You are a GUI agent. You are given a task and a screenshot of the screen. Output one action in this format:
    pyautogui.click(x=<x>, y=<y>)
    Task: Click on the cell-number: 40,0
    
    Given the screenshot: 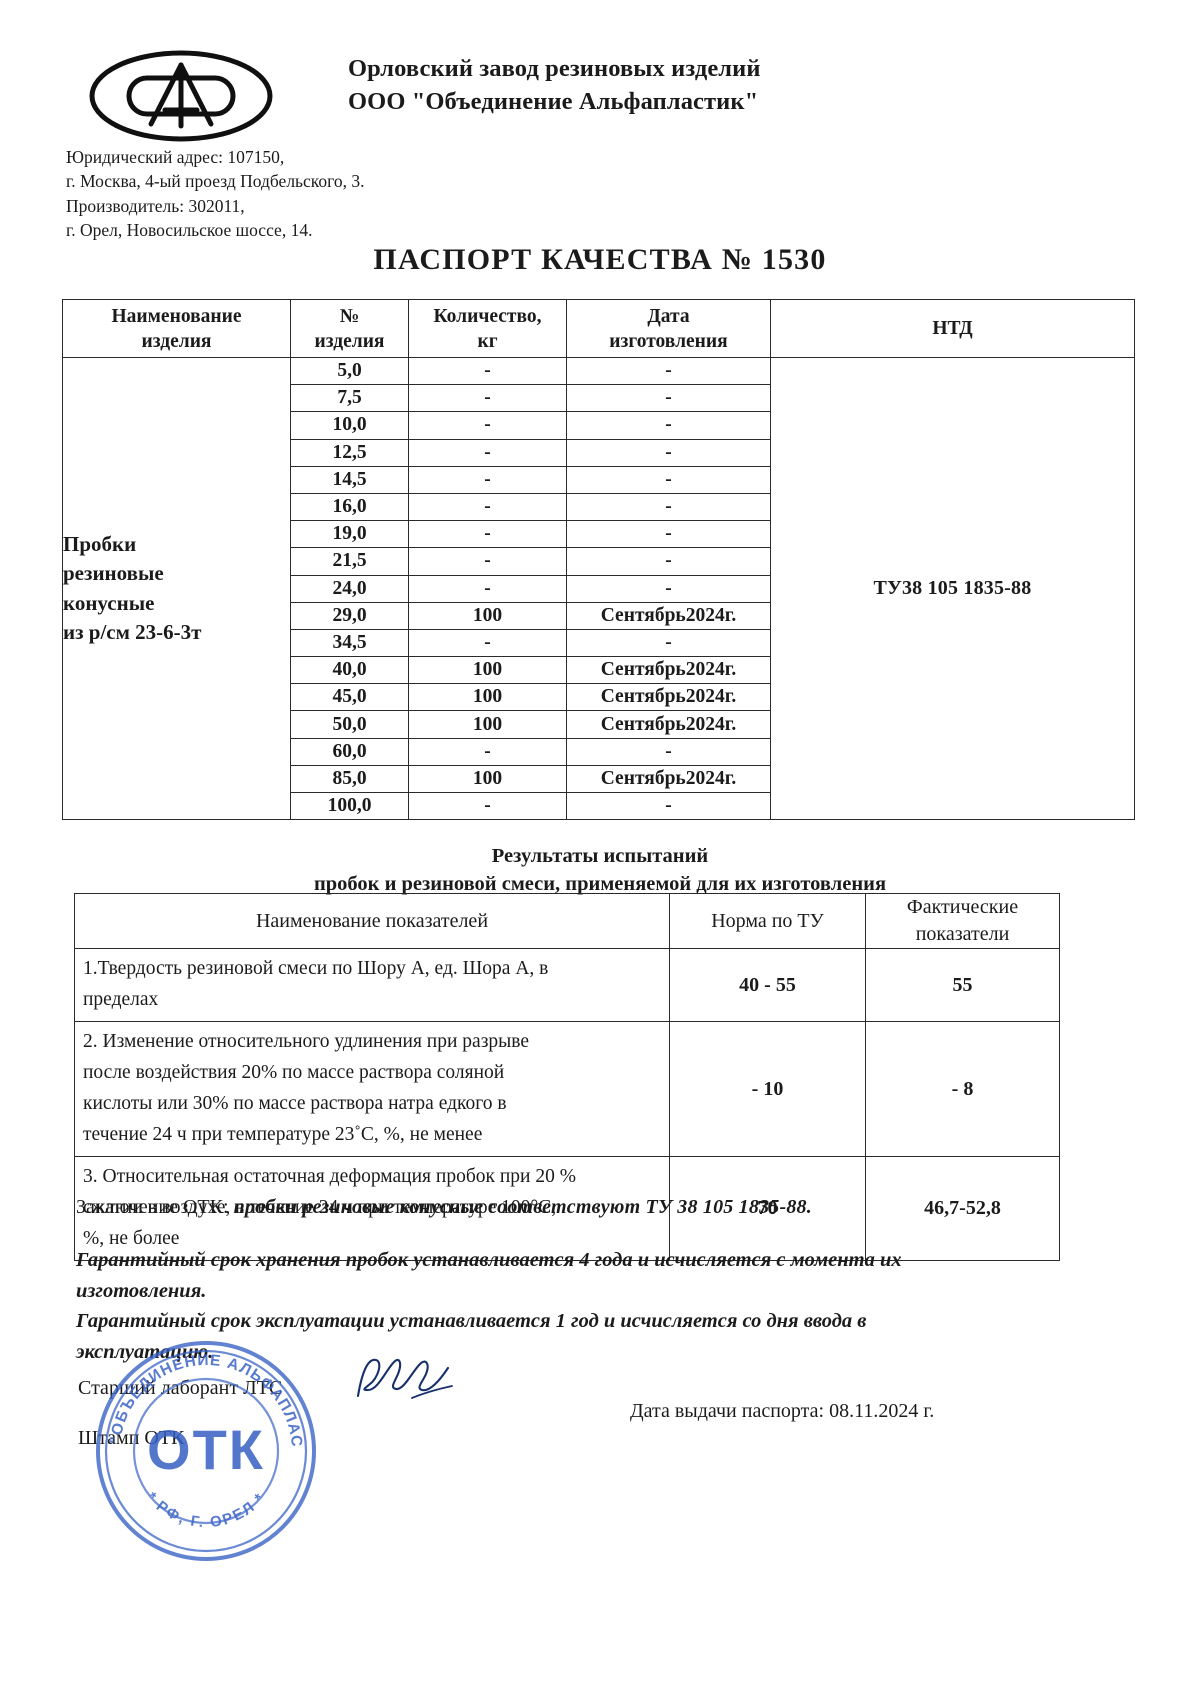 What is the action you would take?
    pyautogui.click(x=349, y=670)
    